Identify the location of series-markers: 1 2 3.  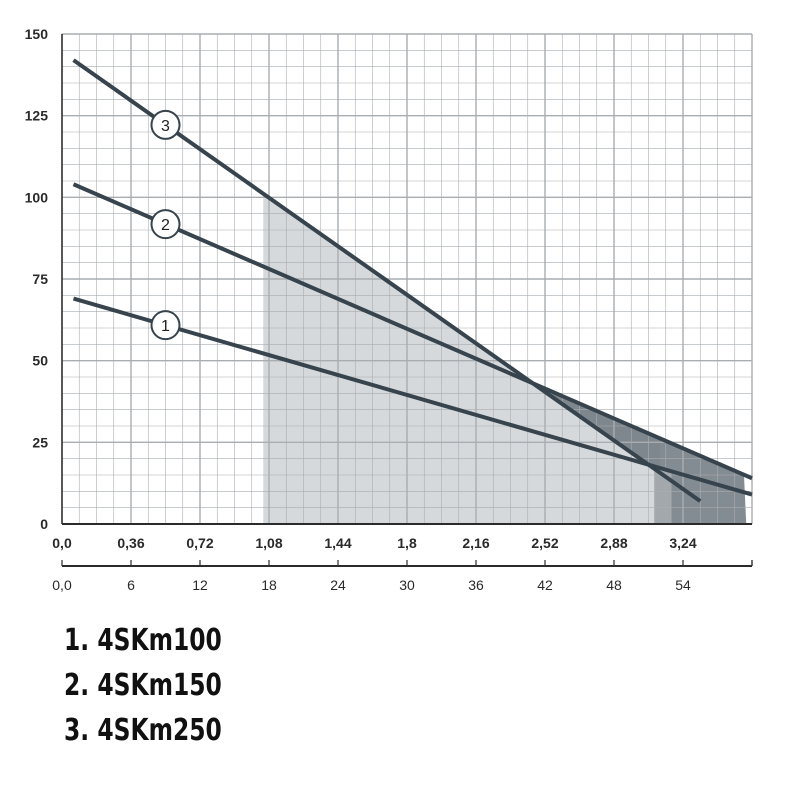
(165, 225).